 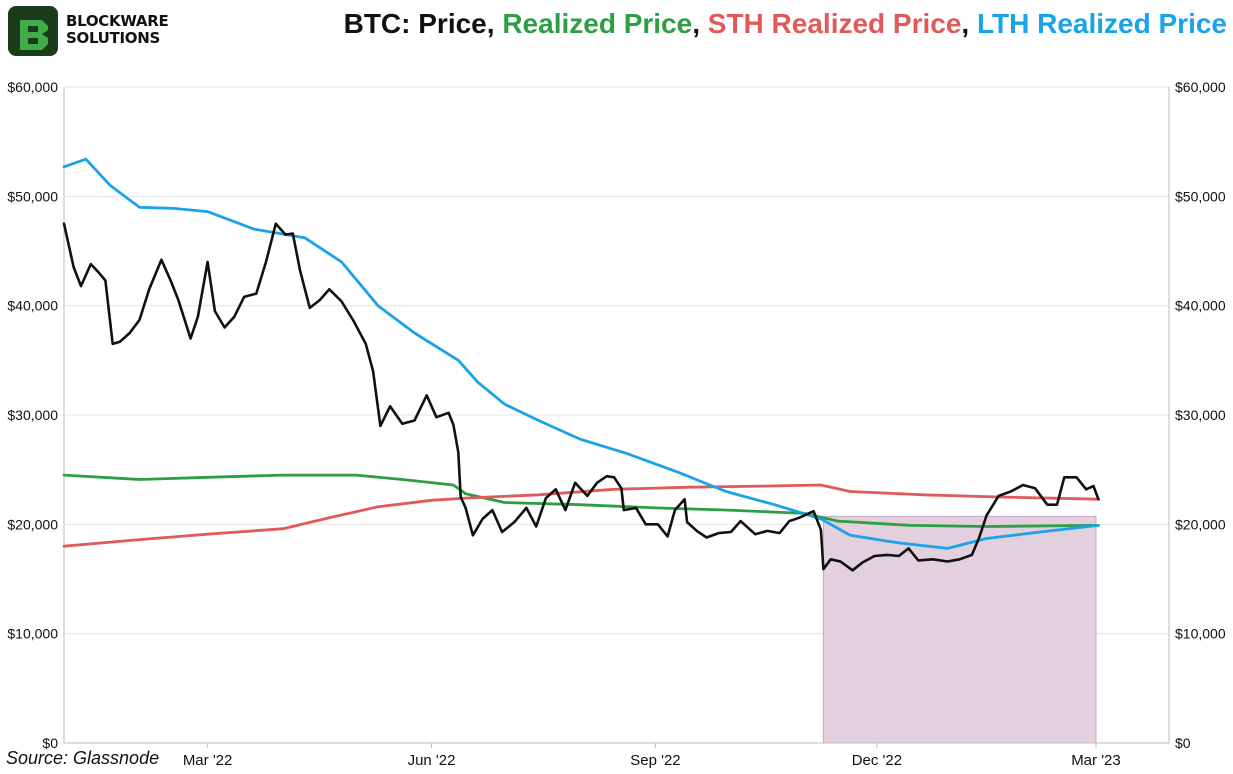 I want to click on y-tick-label-left: $0, so click(x=50, y=743).